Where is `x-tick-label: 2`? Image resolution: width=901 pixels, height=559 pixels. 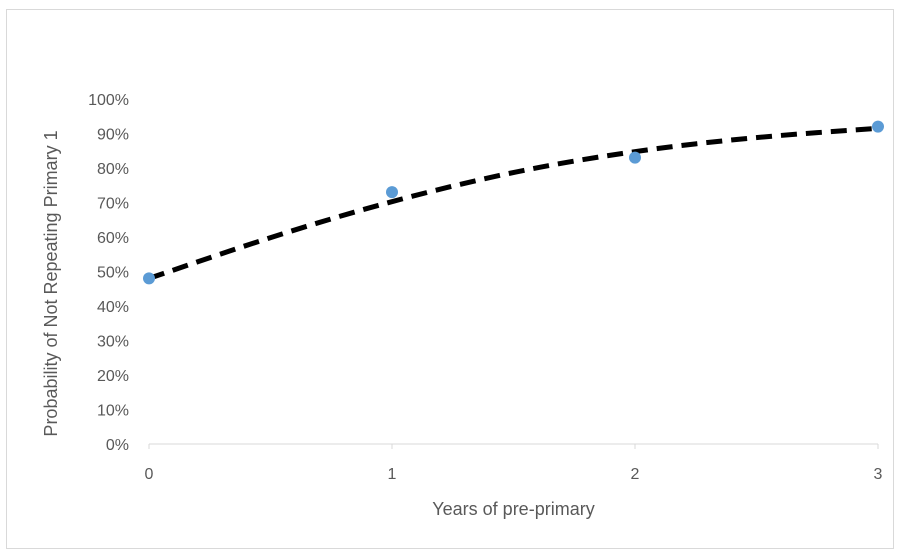 x-tick-label: 2 is located at coordinates (635, 474).